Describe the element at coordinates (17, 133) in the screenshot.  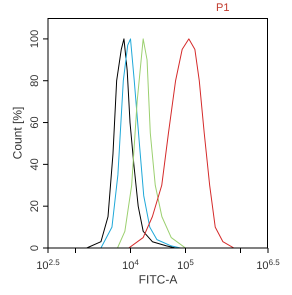
I see `y-axis-title: Count [%]` at that location.